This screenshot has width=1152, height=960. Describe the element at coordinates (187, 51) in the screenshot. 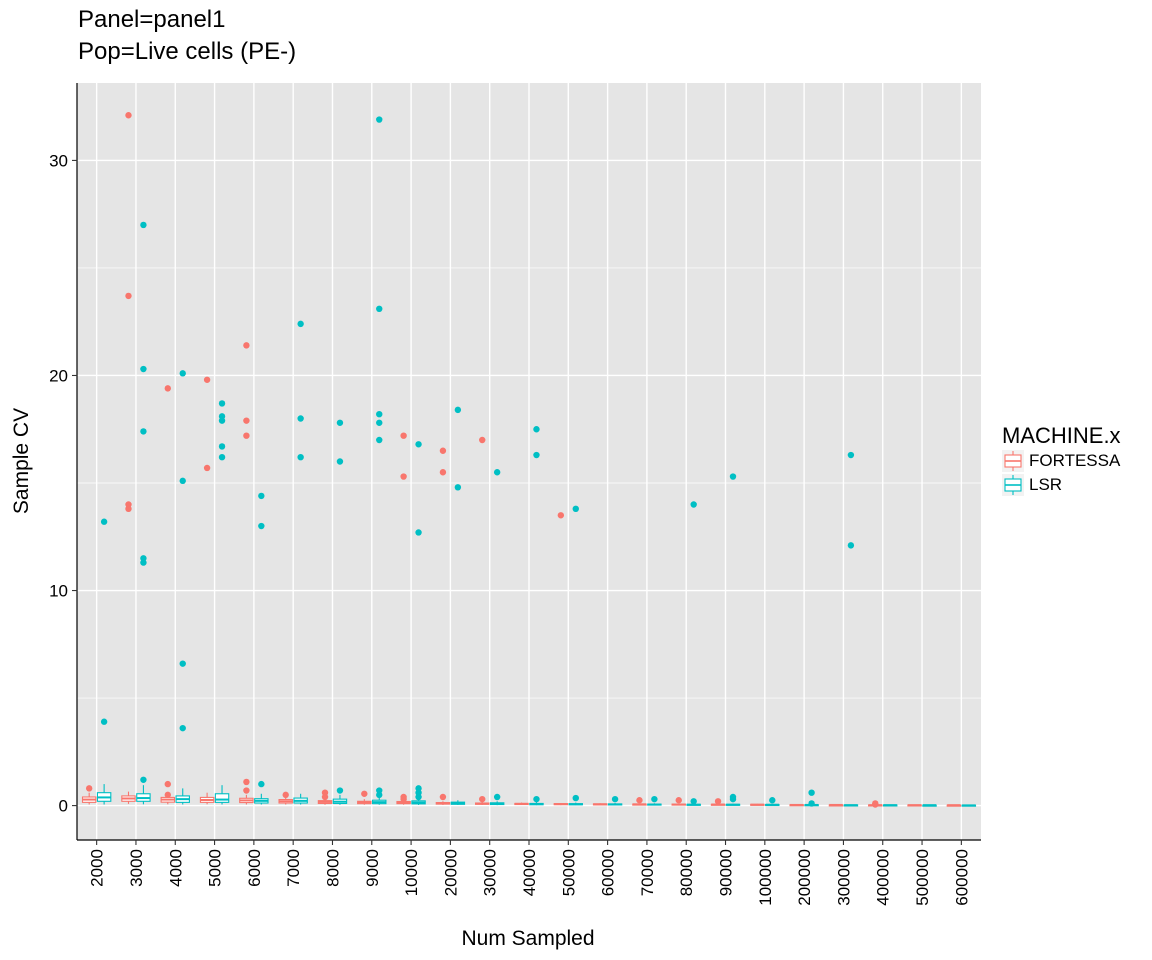

I see `chart-title-line-2: Pop=Live cells (PE-)` at that location.